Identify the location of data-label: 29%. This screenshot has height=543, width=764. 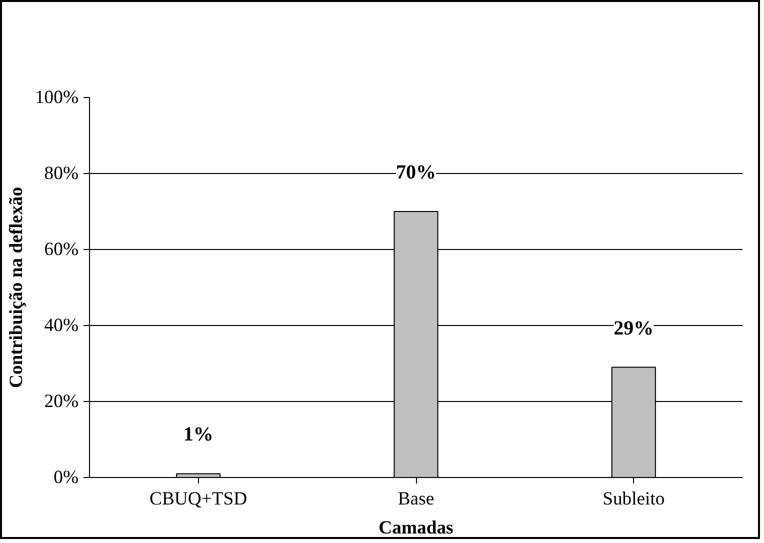
(634, 328).